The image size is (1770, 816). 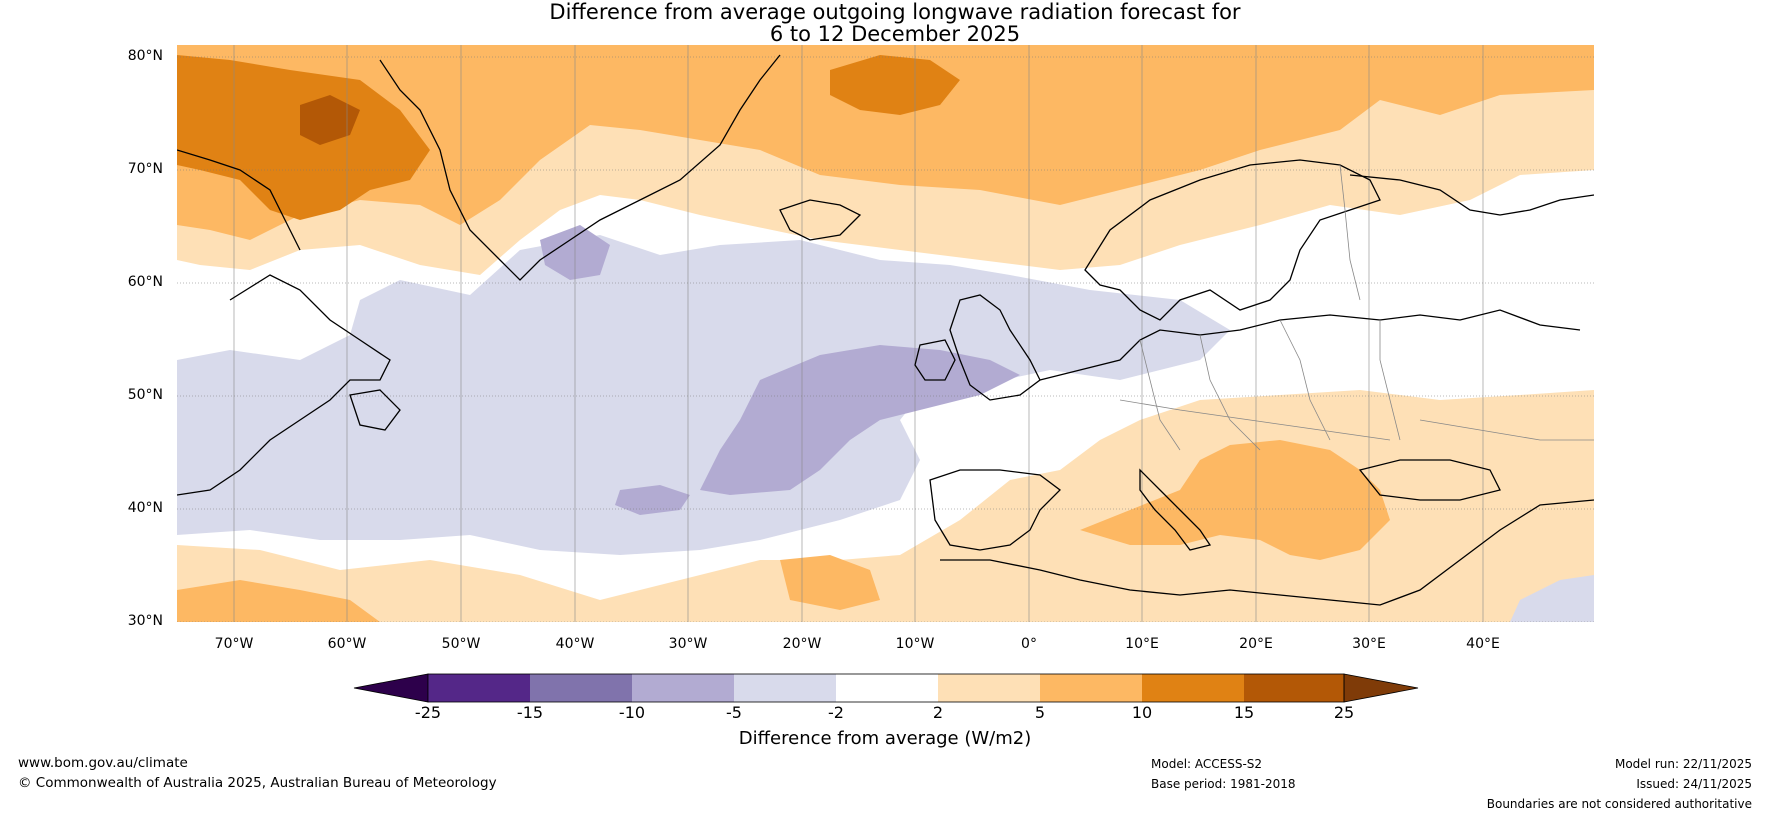 I want to click on anomaly-medium-purple-spot2, so click(x=652, y=500).